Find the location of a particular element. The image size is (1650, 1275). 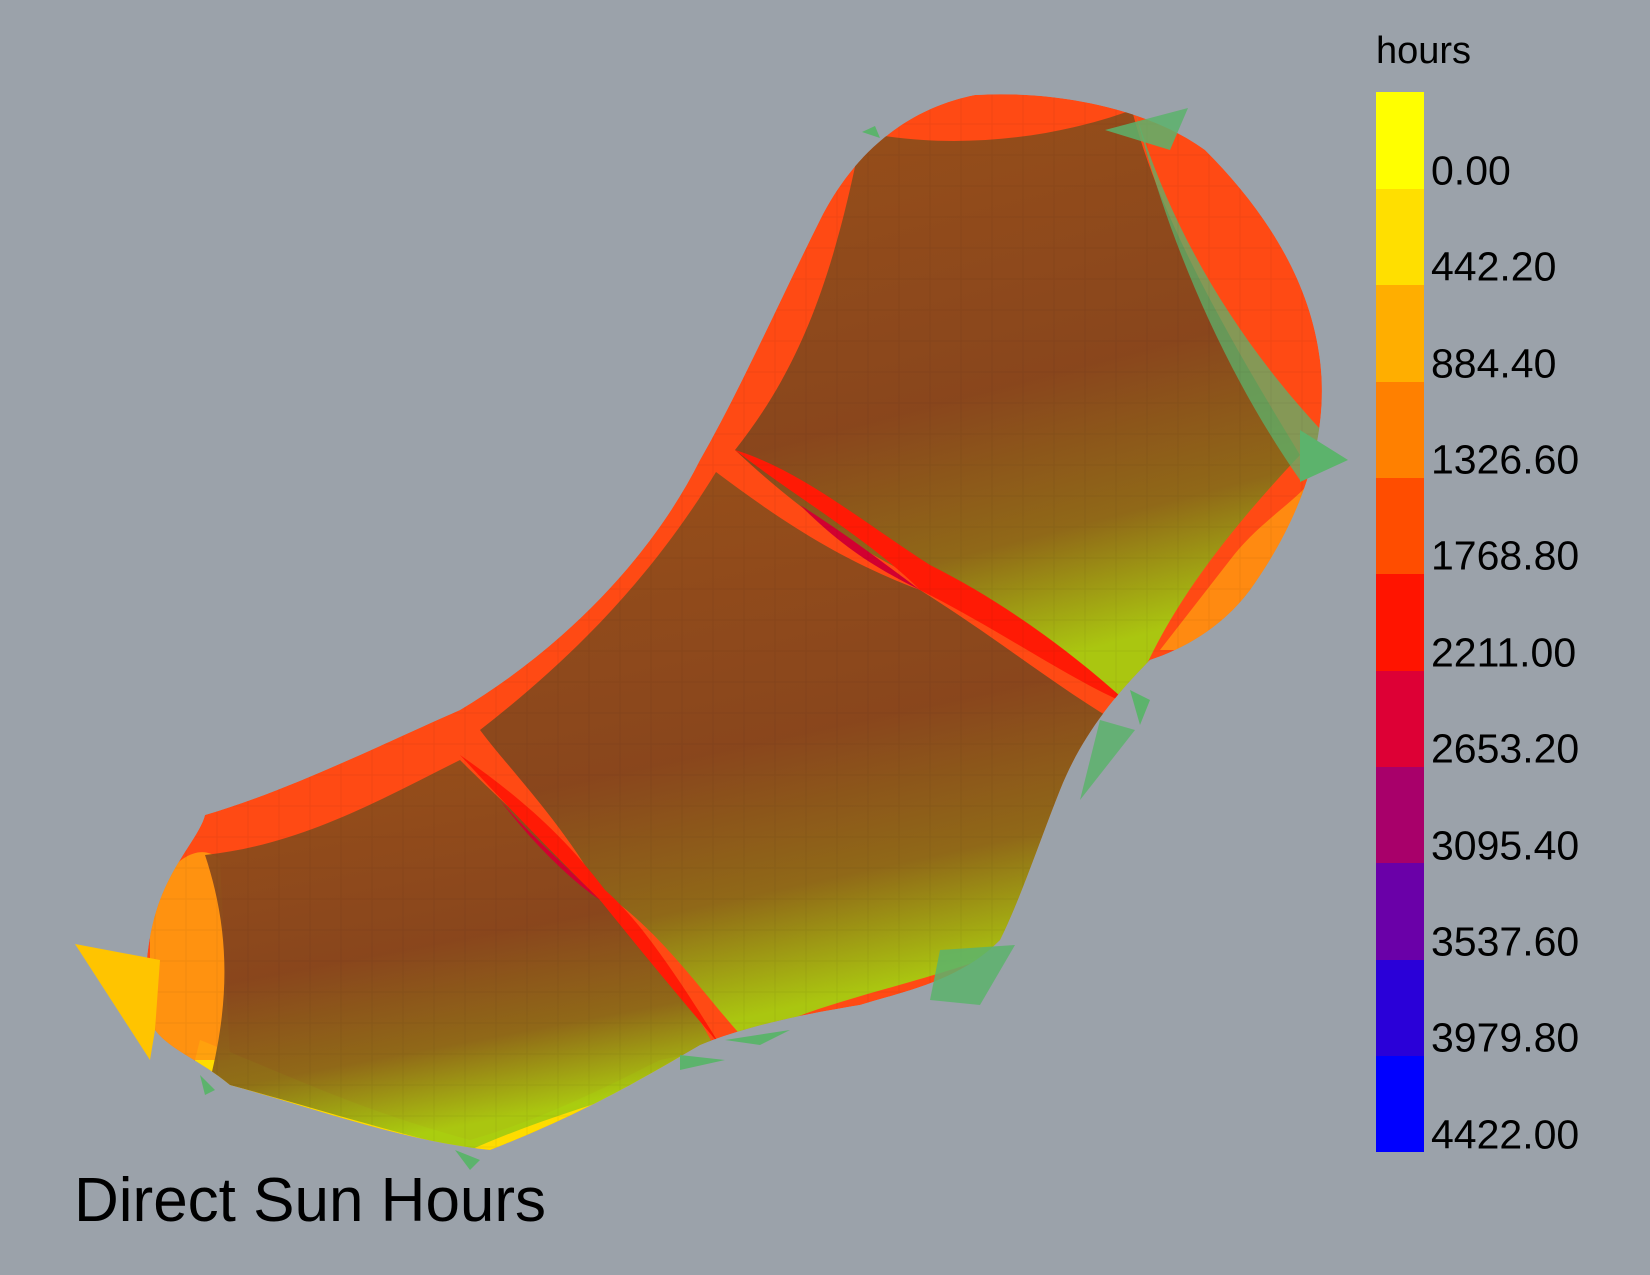

legend-tick-label: 1326.60 is located at coordinates (1505, 459).